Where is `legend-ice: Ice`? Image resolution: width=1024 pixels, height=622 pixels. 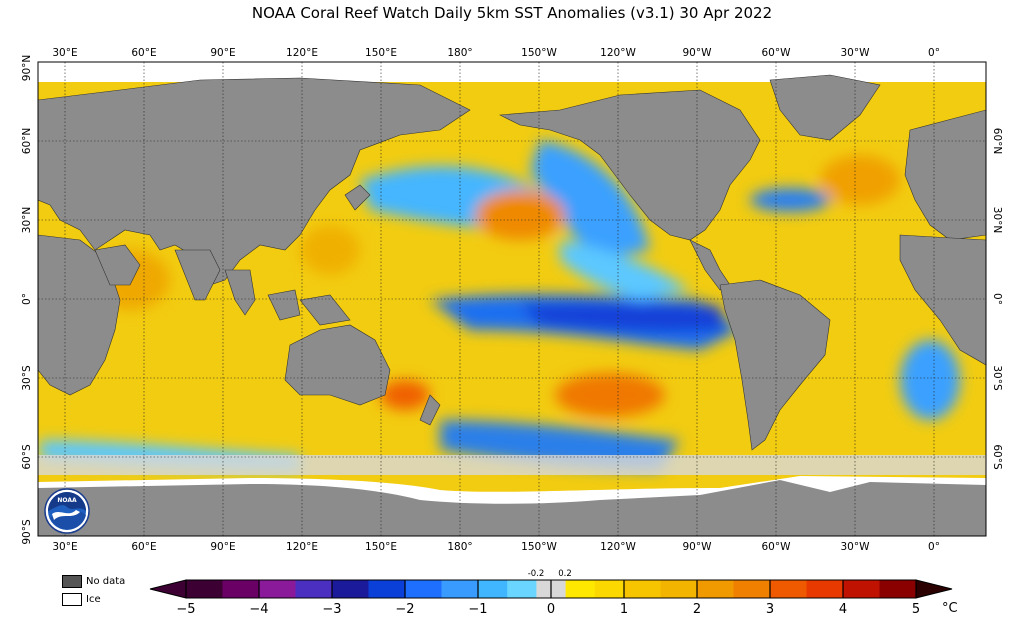 legend-ice: Ice is located at coordinates (81, 599).